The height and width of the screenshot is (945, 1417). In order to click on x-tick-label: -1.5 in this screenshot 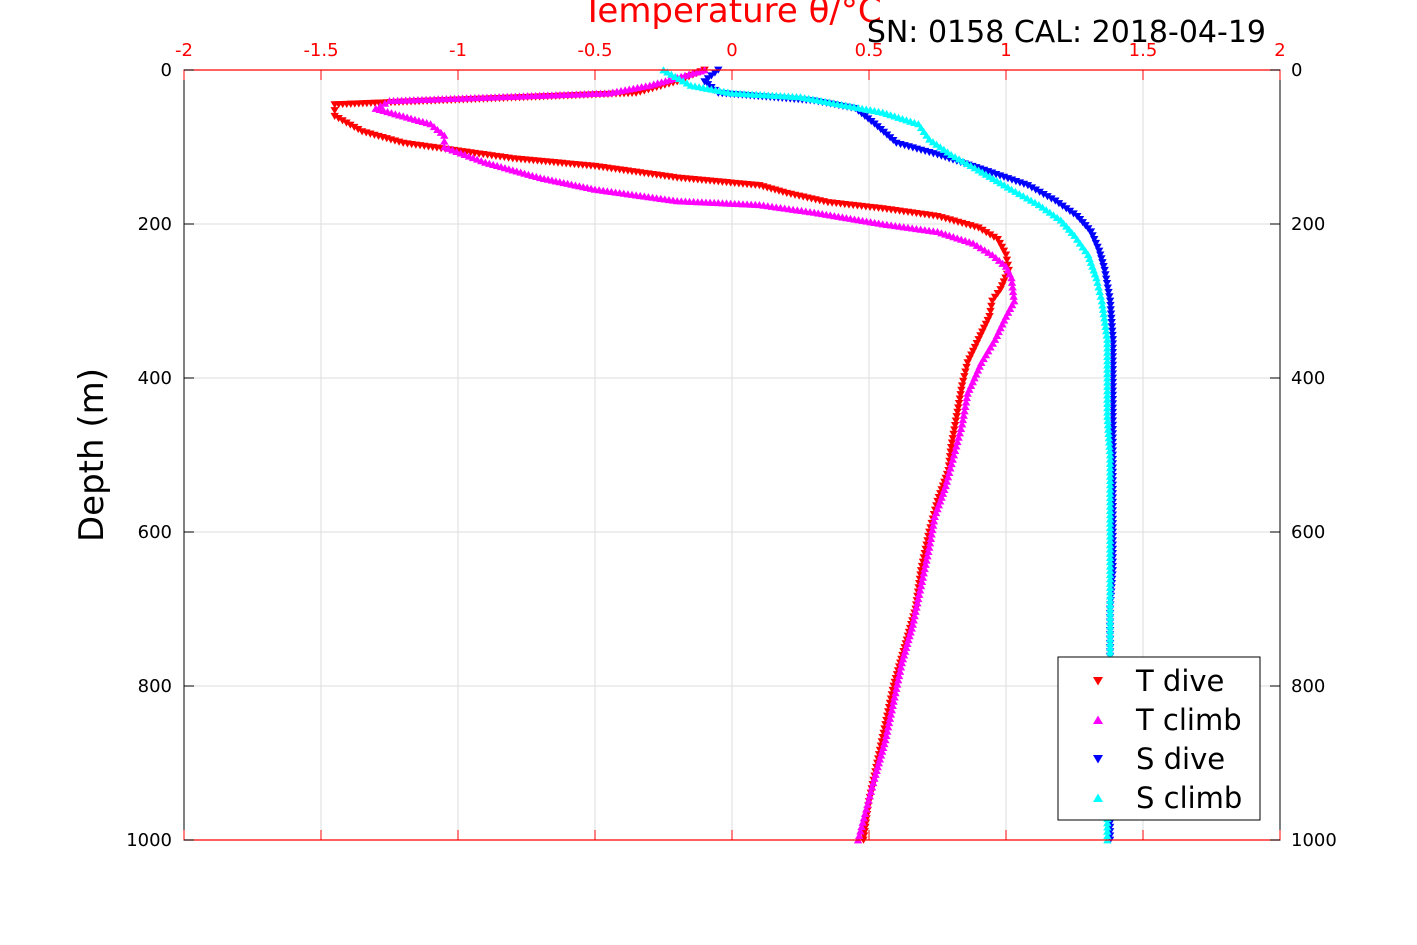, I will do `click(320, 50)`.